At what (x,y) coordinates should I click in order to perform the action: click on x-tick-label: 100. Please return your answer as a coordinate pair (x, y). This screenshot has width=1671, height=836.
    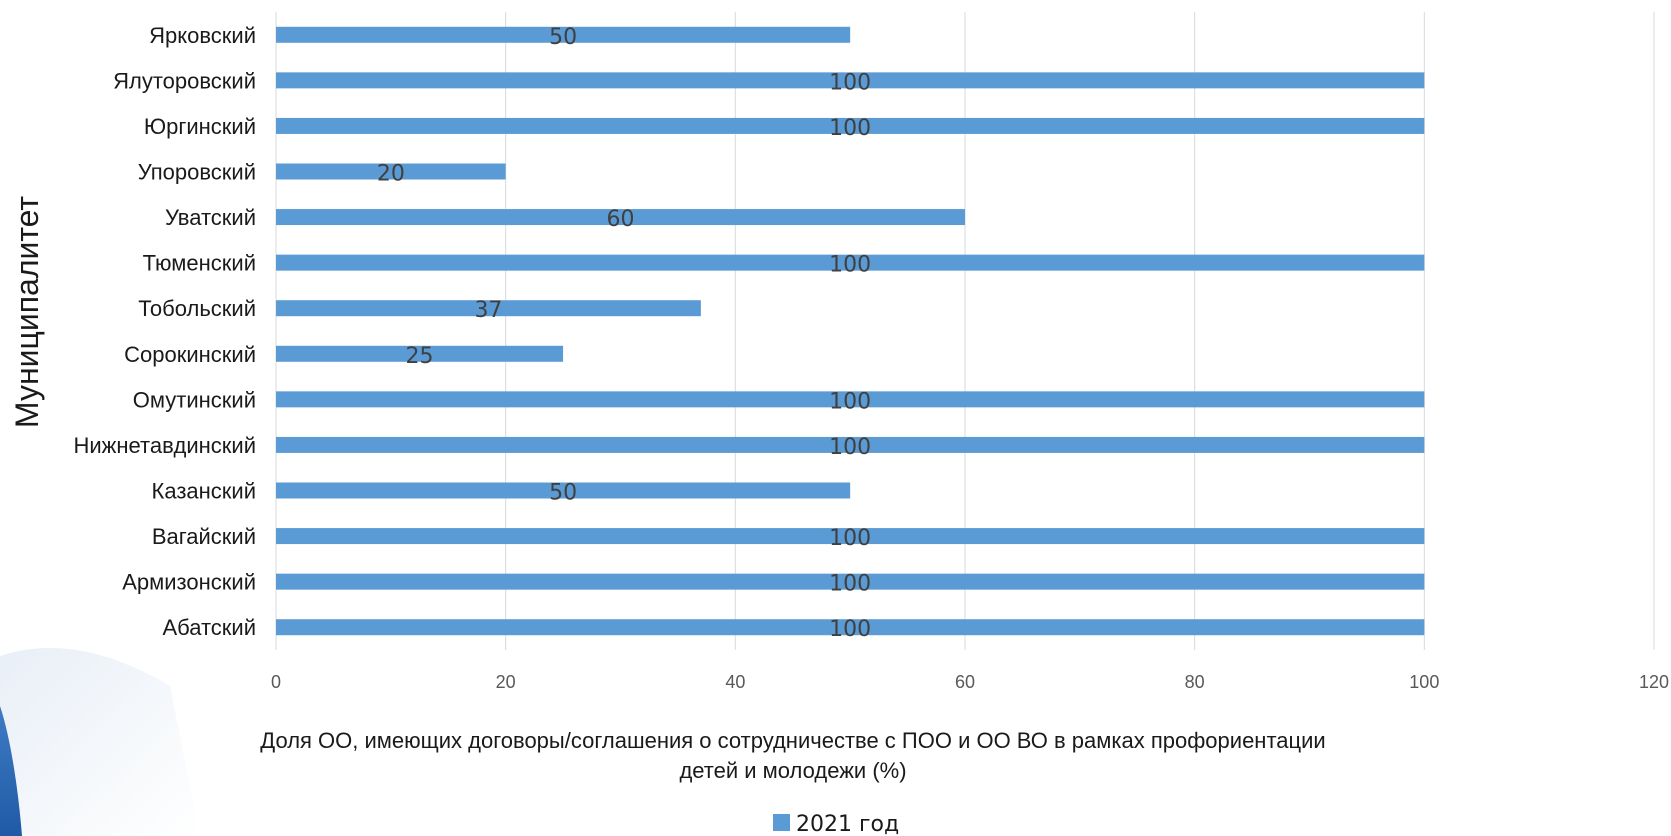
    Looking at the image, I should click on (1424, 682).